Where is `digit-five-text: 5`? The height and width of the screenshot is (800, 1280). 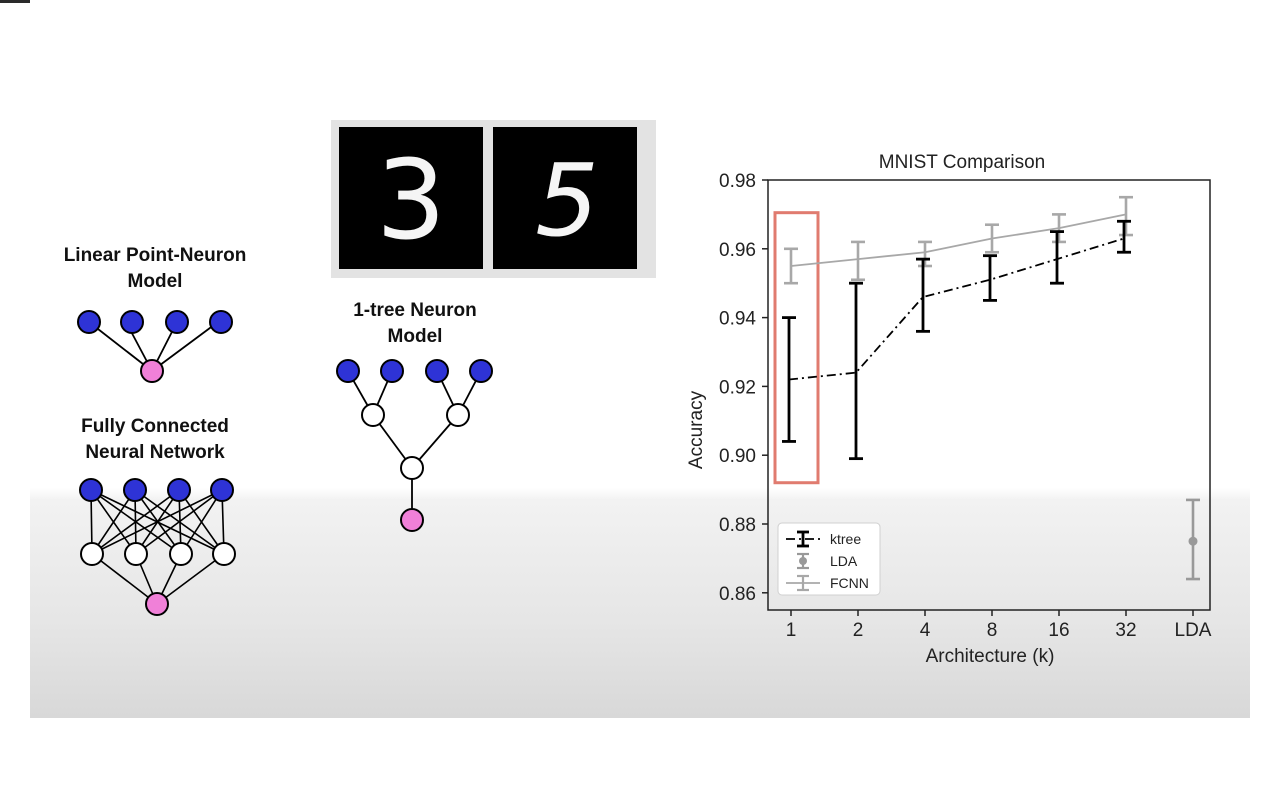 digit-five-text: 5 is located at coordinates (567, 200).